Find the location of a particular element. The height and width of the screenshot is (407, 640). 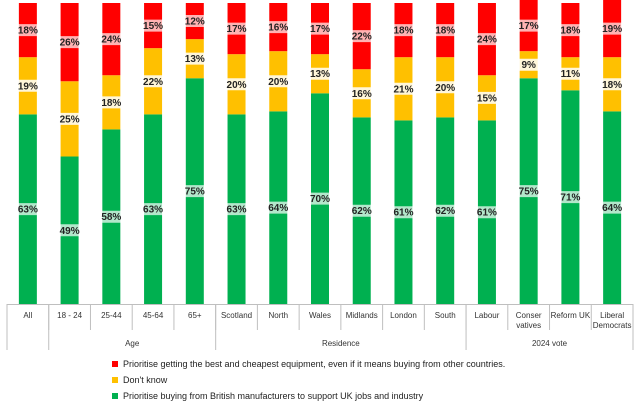

data-label-1-10: 20% is located at coordinates (445, 88).